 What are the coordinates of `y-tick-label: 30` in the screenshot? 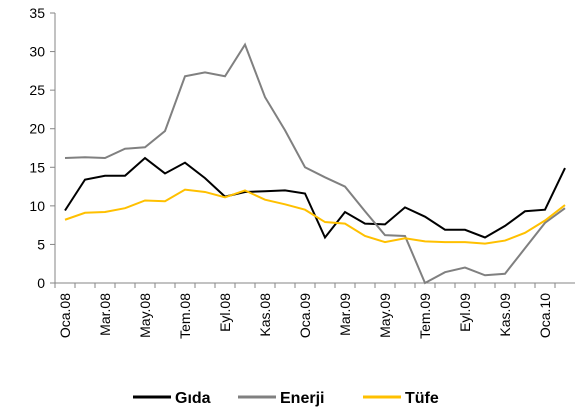 It's located at (37, 52).